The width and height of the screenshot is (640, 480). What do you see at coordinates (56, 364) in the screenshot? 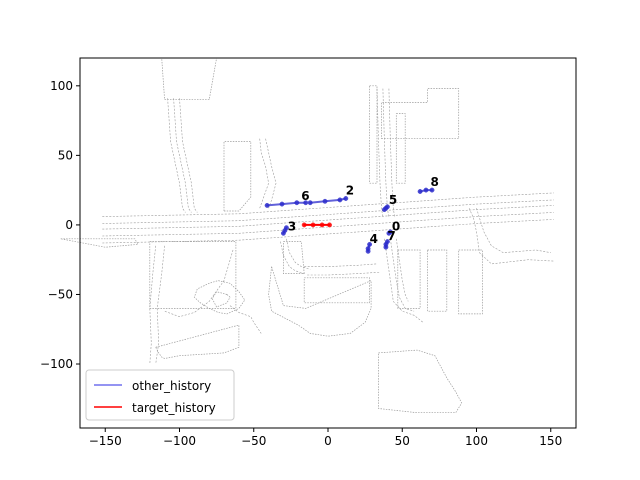
I see `y-tick-label: −100` at bounding box center [56, 364].